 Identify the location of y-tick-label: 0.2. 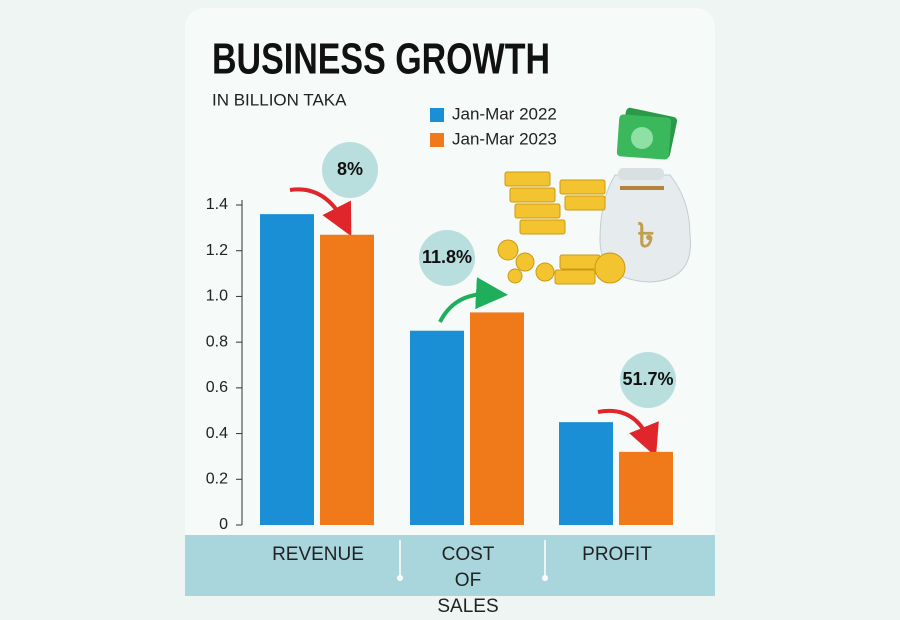
(217, 479).